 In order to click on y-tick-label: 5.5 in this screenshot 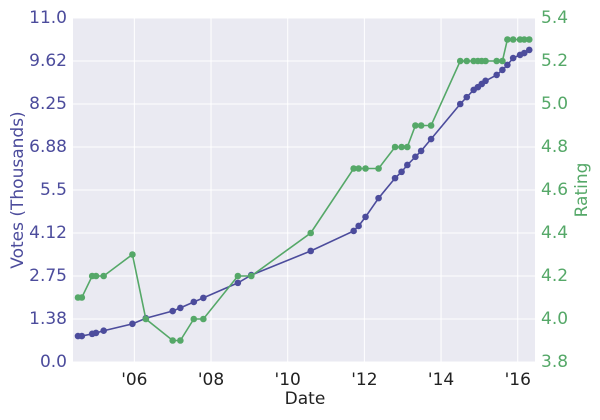, I will do `click(53, 190)`.